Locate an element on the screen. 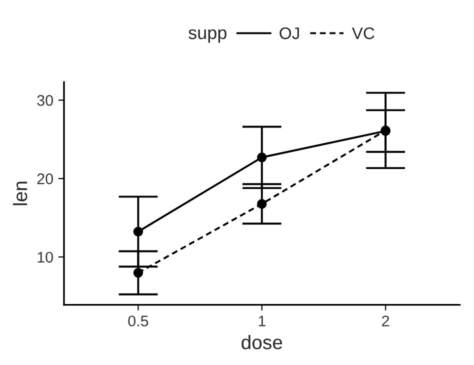  legend-label: OJ is located at coordinates (289, 33).